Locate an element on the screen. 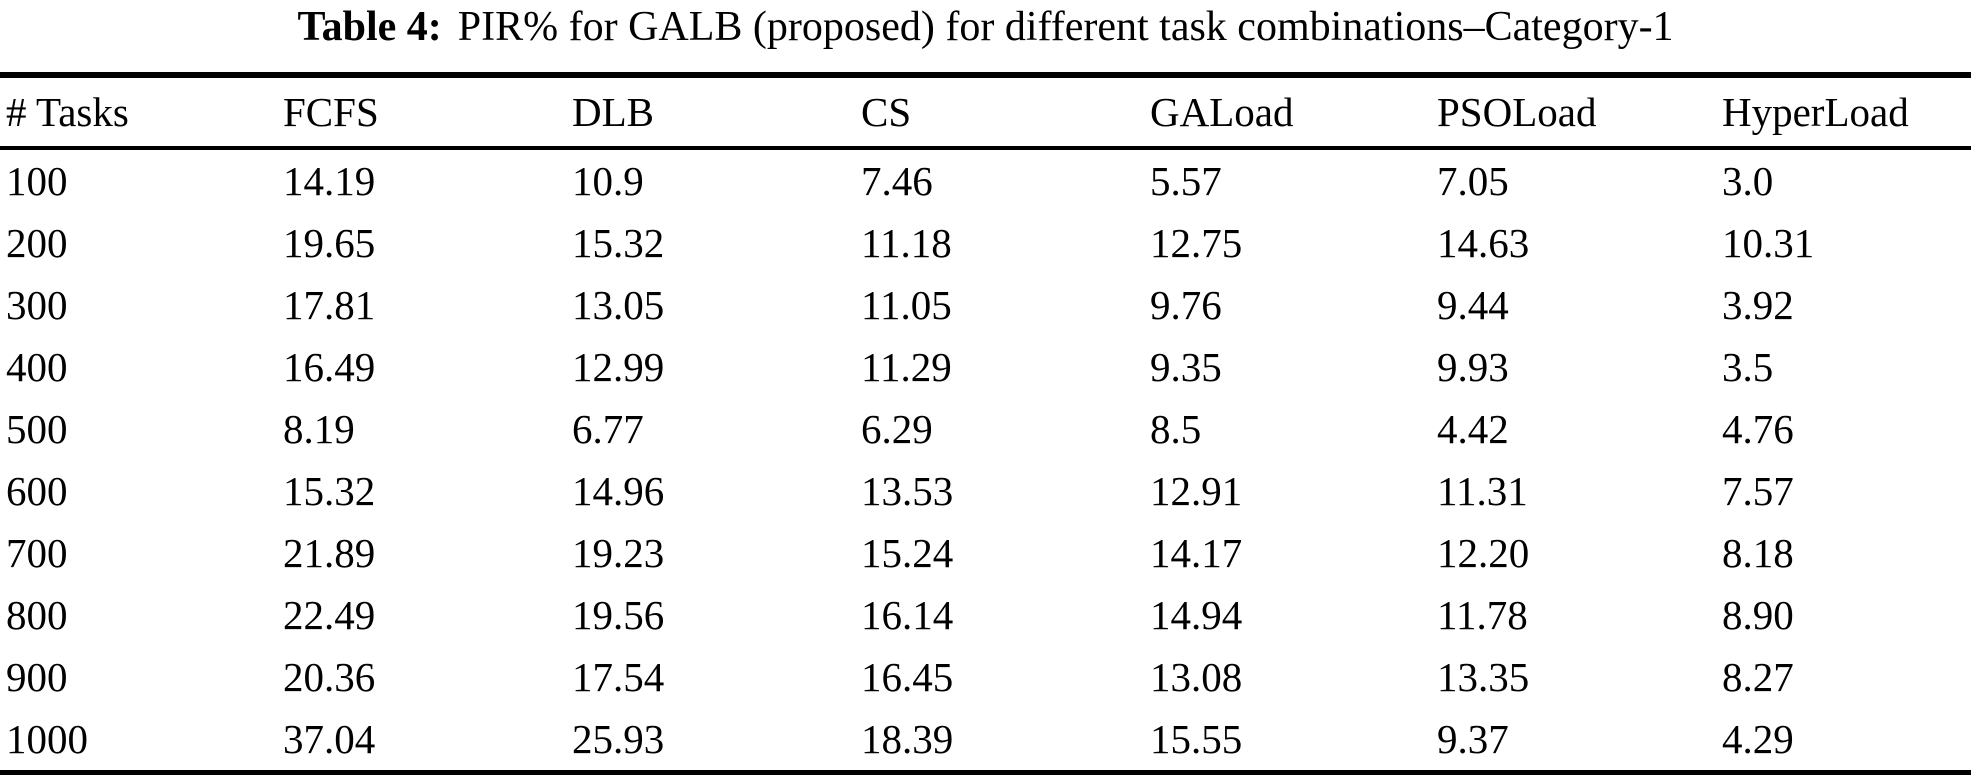 The height and width of the screenshot is (779, 1971). table-cell: 12.91 is located at coordinates (1196, 491).